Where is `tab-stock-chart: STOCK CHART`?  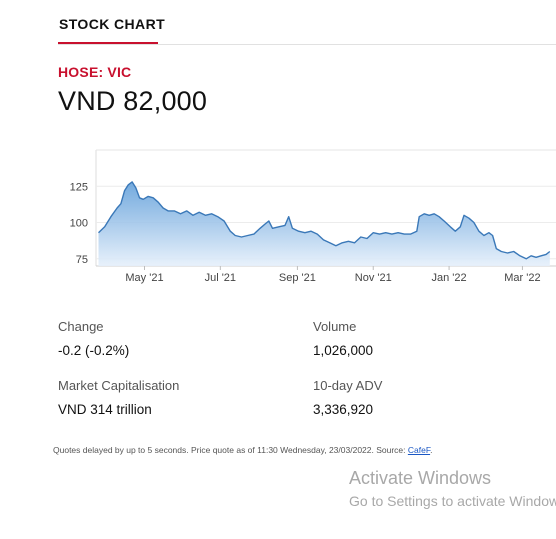 tab-stock-chart: STOCK CHART is located at coordinates (112, 24).